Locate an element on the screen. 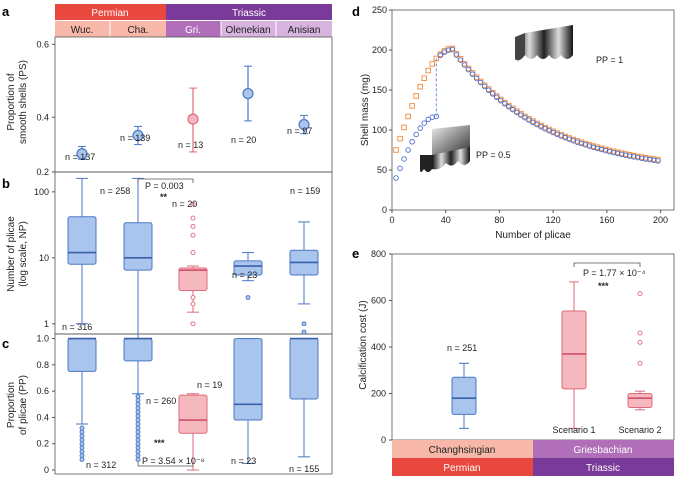 The image size is (685, 481). panel-label-e: e is located at coordinates (355, 253).